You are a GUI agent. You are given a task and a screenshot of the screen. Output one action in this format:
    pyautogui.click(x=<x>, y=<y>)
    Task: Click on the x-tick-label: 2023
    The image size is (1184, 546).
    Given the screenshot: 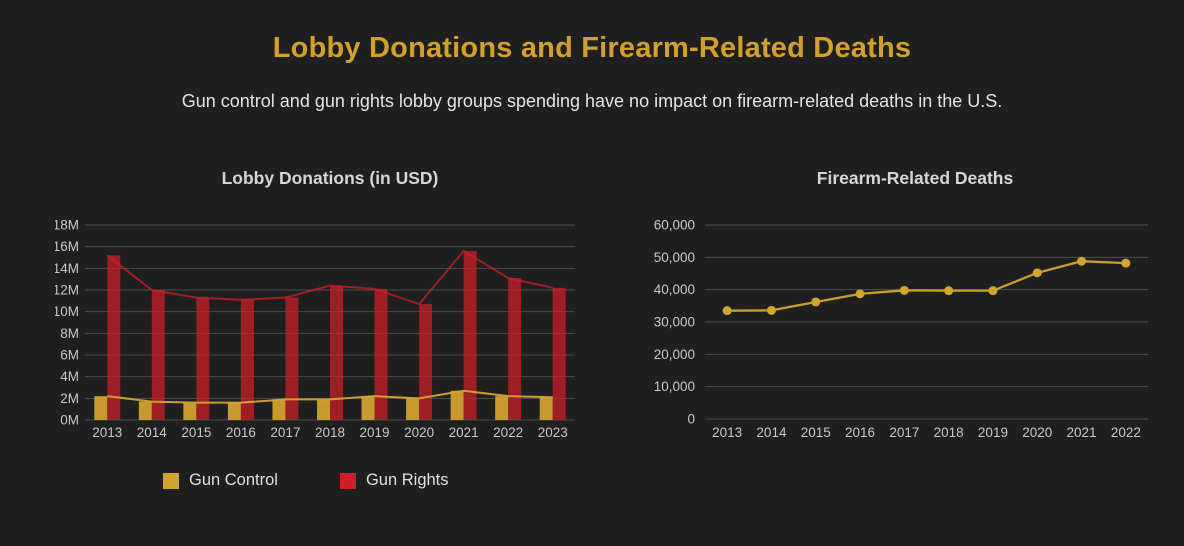 What is the action you would take?
    pyautogui.click(x=553, y=432)
    